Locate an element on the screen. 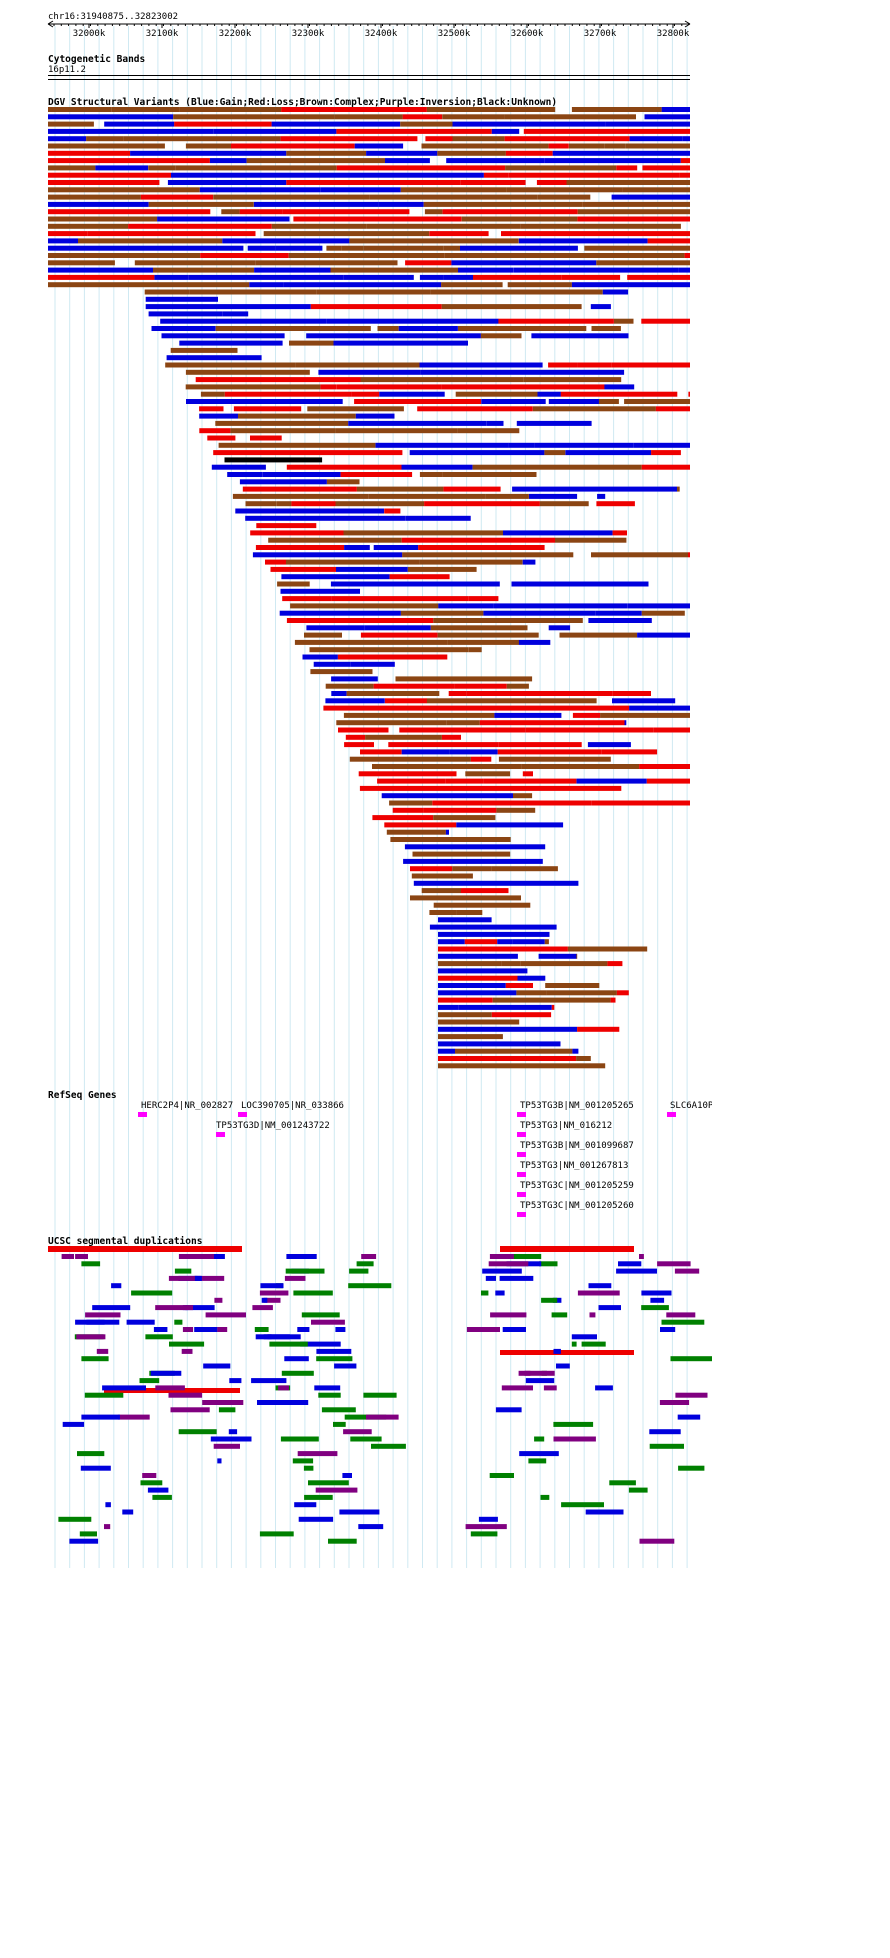  refseq-gene-label: TP53TG3C|NM_001205260 is located at coordinates (577, 1206).